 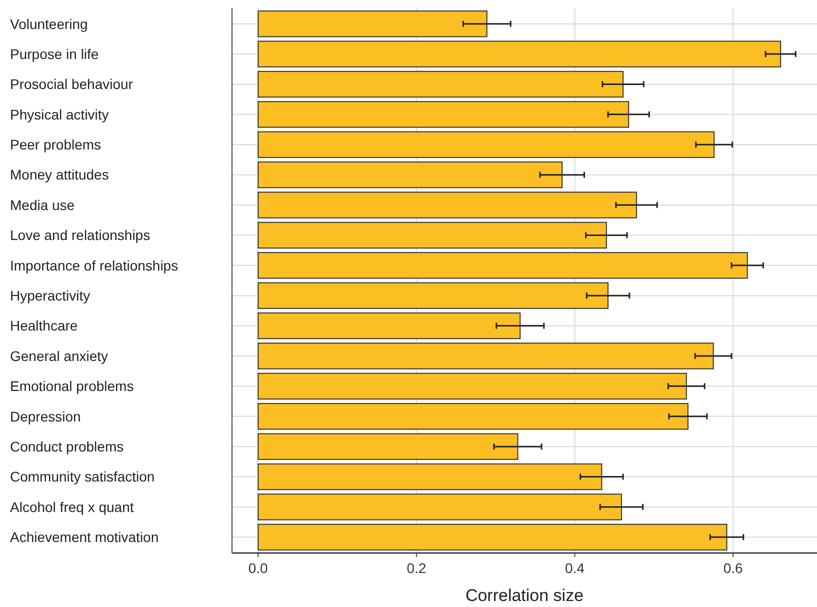 What do you see at coordinates (72, 506) in the screenshot?
I see `y-tick-label: Alcohol freq x quant` at bounding box center [72, 506].